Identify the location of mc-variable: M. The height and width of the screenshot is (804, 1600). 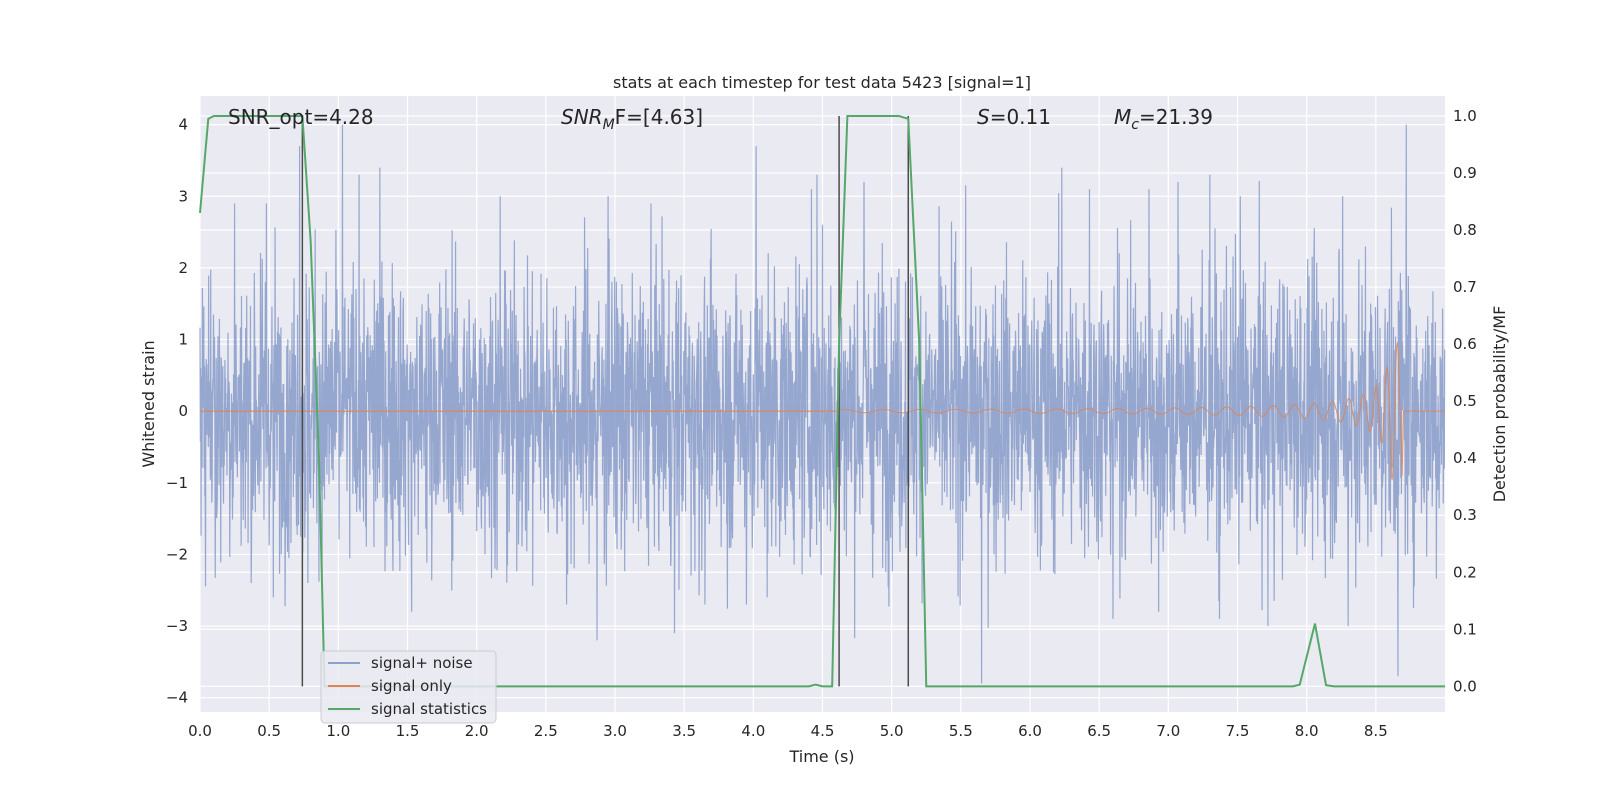
(1122, 117).